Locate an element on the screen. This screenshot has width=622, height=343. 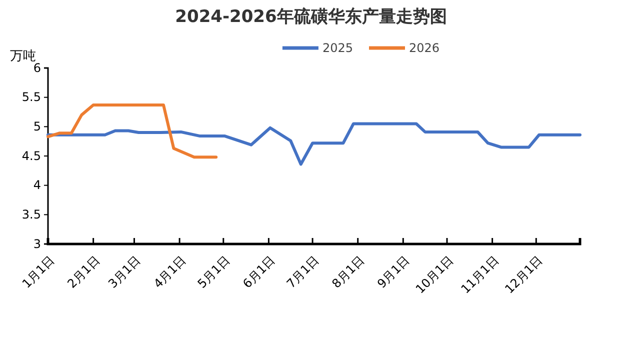
x-tick-label: 3月1日 is located at coordinates (125, 272).